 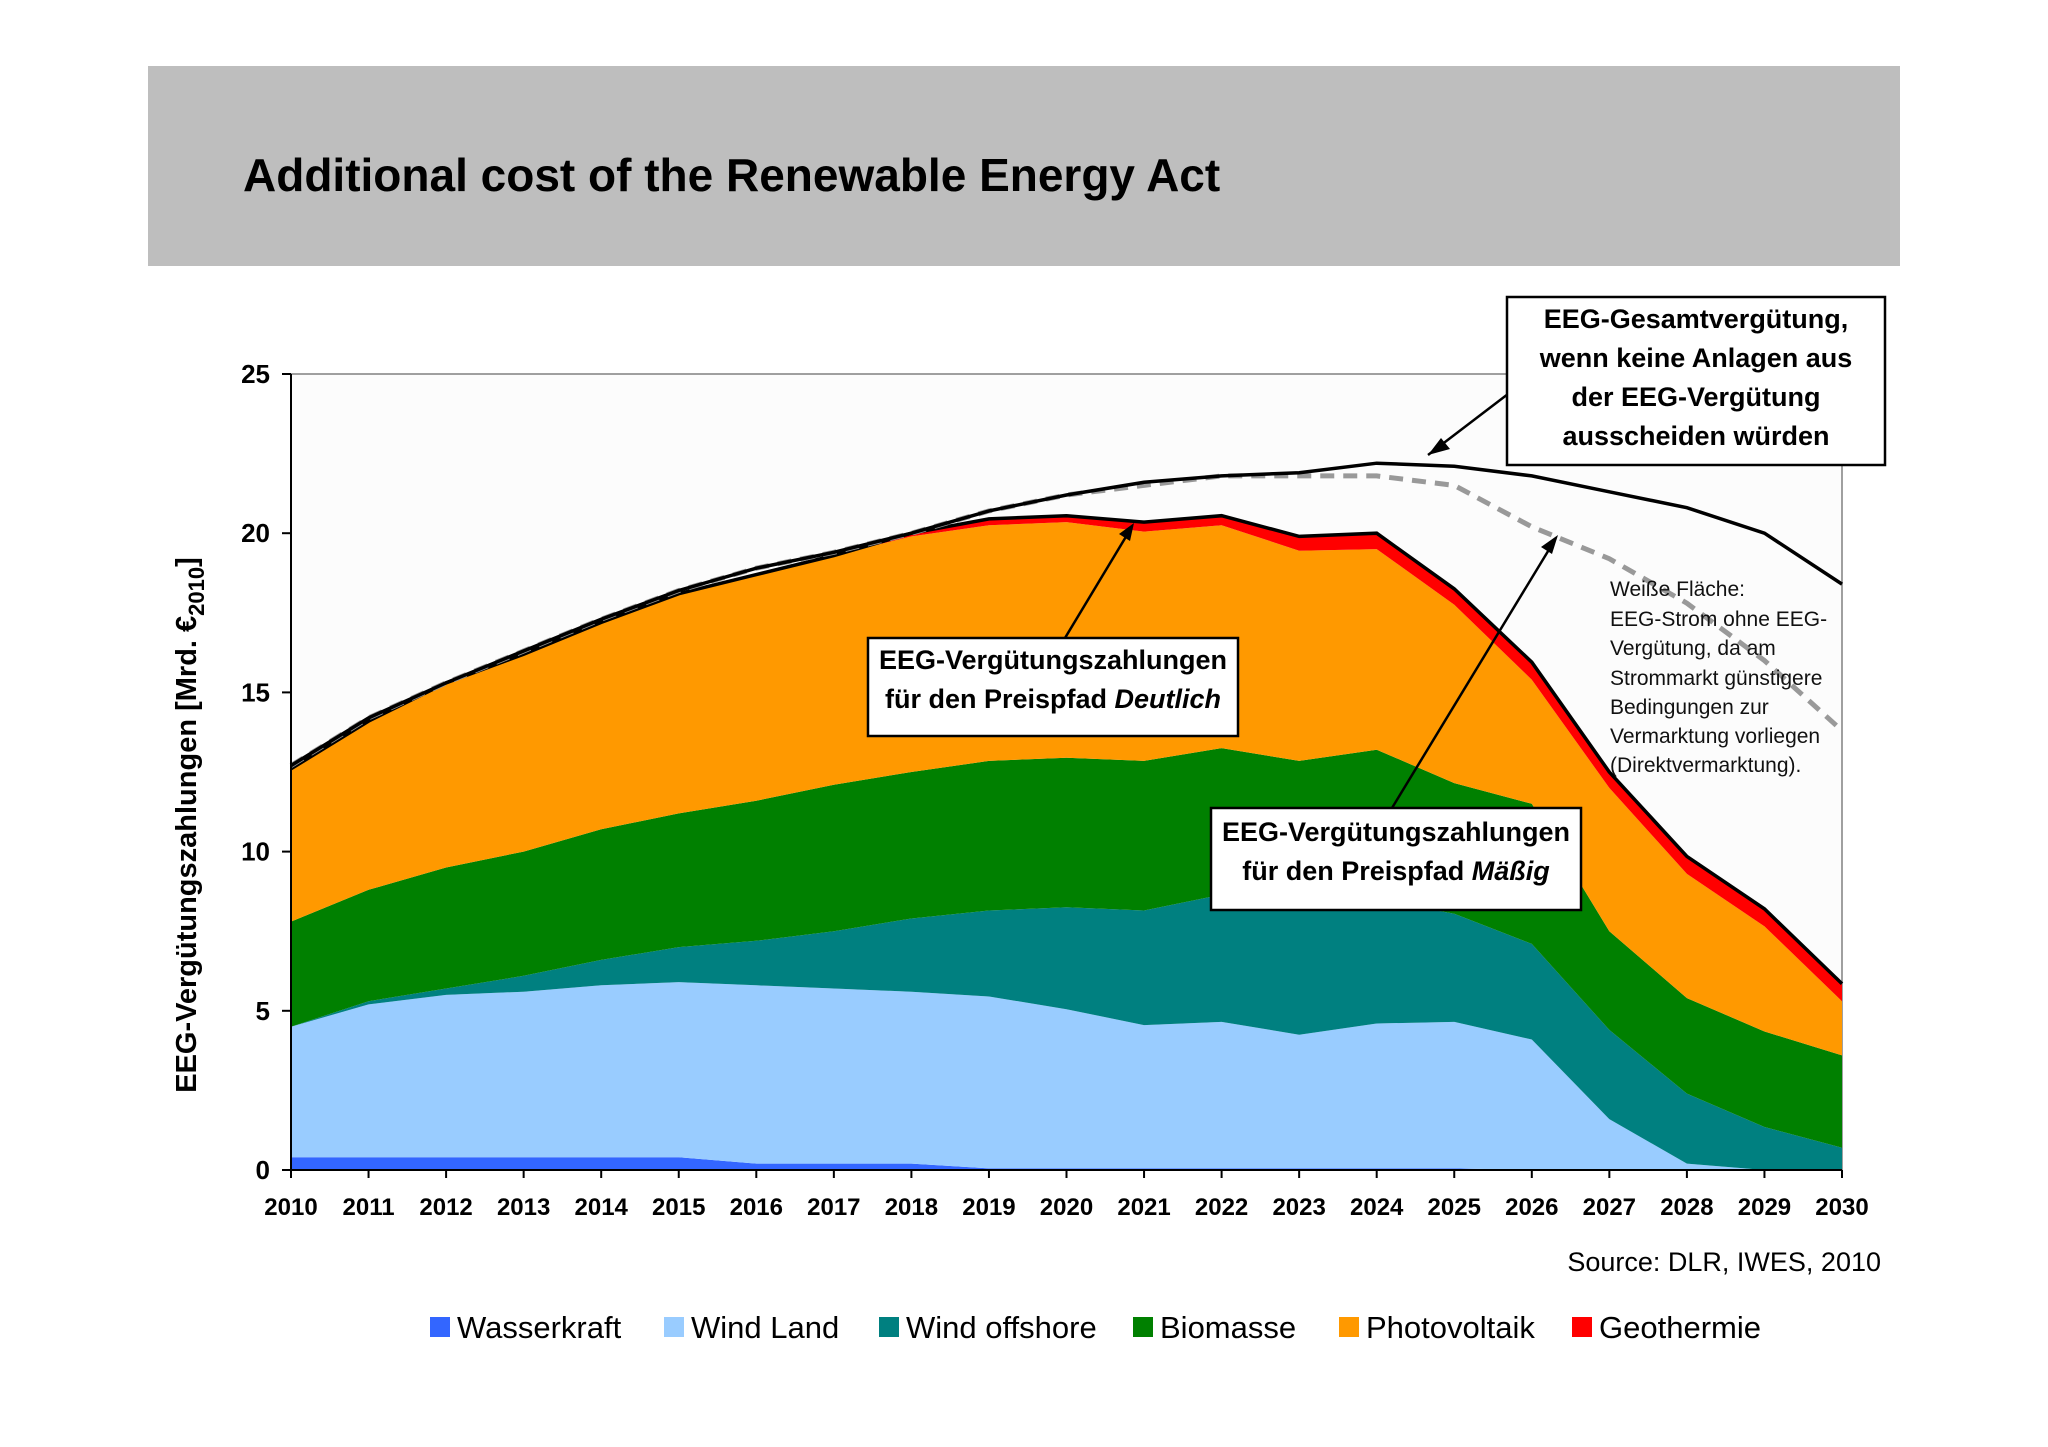 I want to click on note-line-7: (Direktvermarktung)., so click(x=1705, y=765).